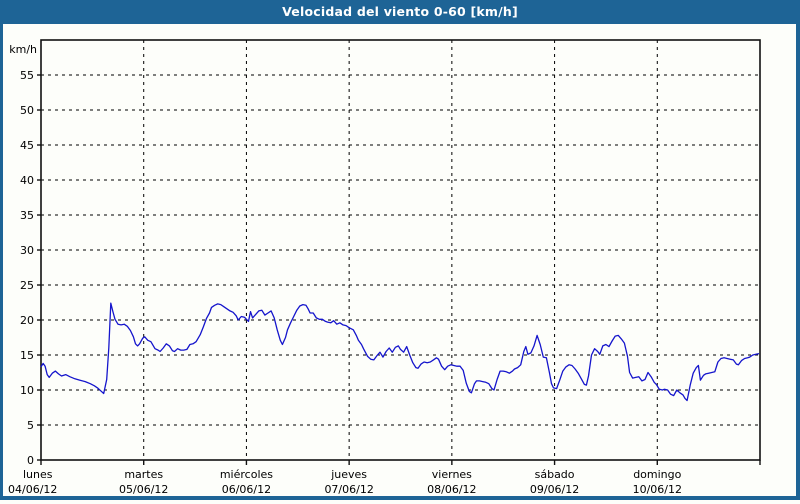 This screenshot has height=504, width=800. I want to click on day-date-label: 08/06/12, so click(451, 489).